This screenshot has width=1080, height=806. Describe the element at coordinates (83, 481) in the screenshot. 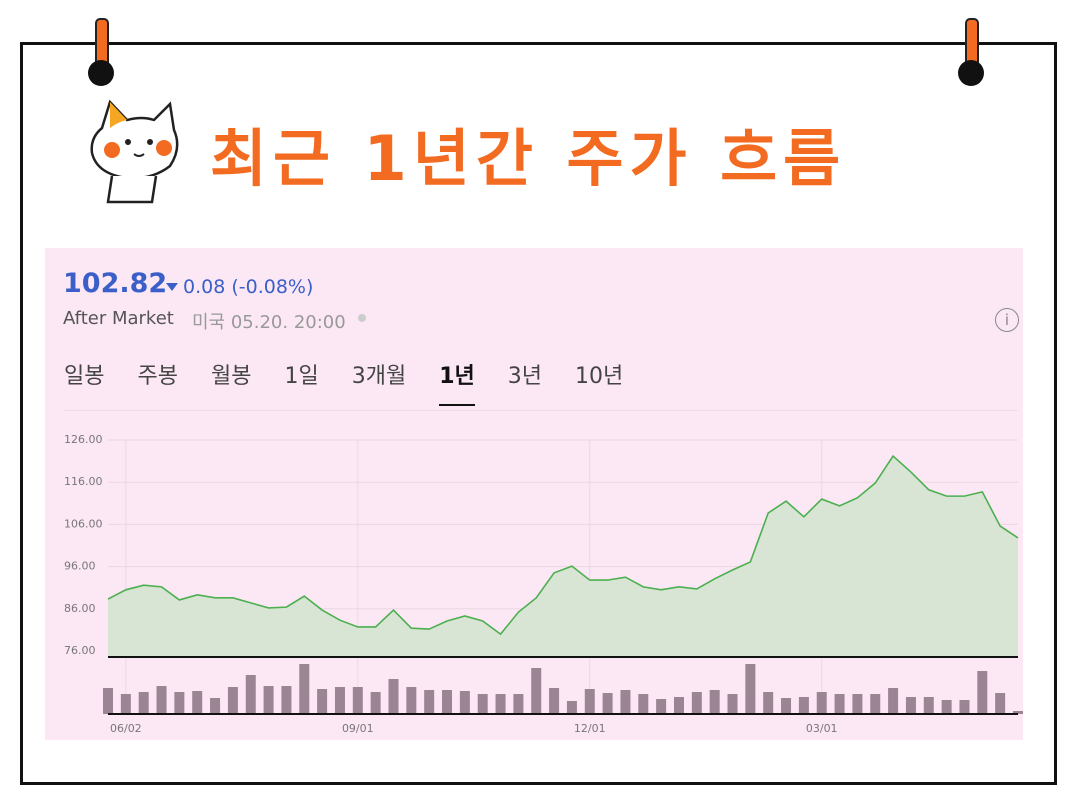

I see `y-tick-label: 116.00` at that location.